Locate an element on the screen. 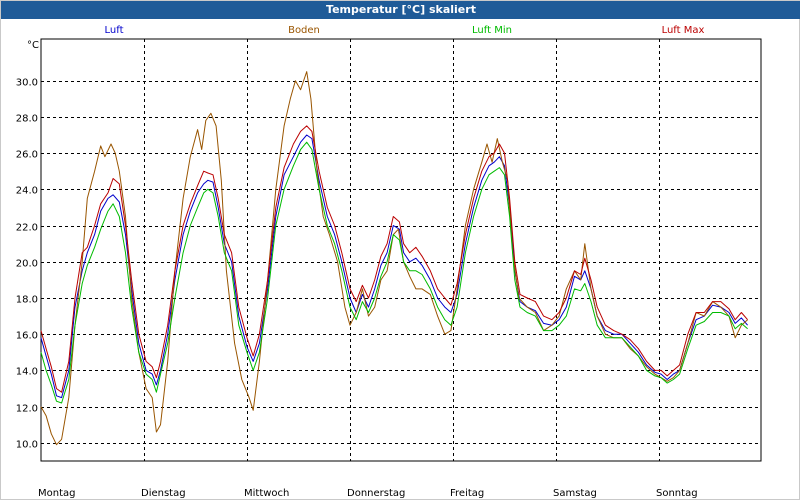 This screenshot has width=800, height=501. y-tick-label: 30.0 is located at coordinates (27, 83).